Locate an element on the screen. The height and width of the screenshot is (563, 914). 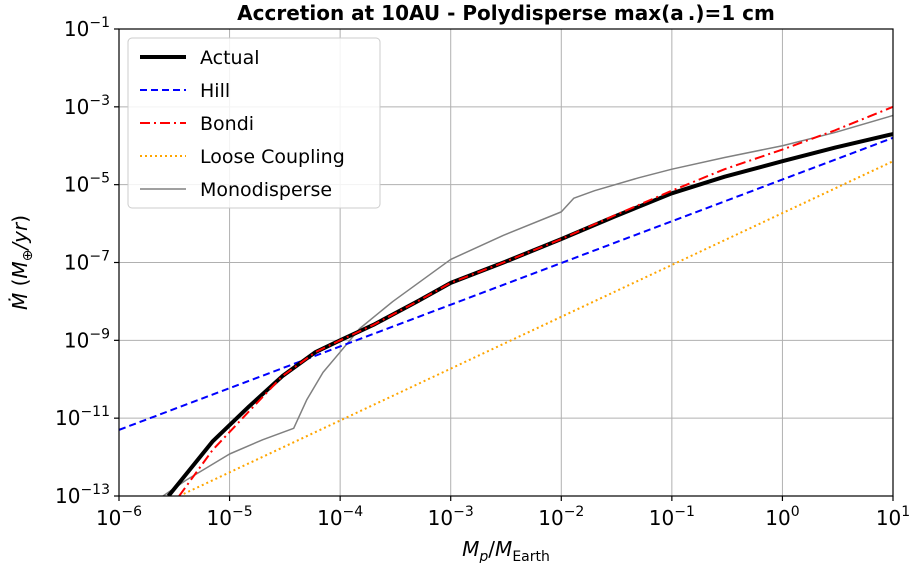
y-tick-label: 10⁻⁵ is located at coordinates (87, 184).